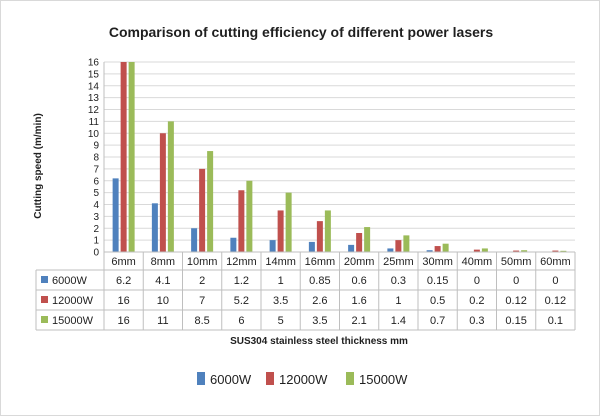 This screenshot has width=600, height=420. I want to click on bar-12000W-40mm, so click(476, 250).